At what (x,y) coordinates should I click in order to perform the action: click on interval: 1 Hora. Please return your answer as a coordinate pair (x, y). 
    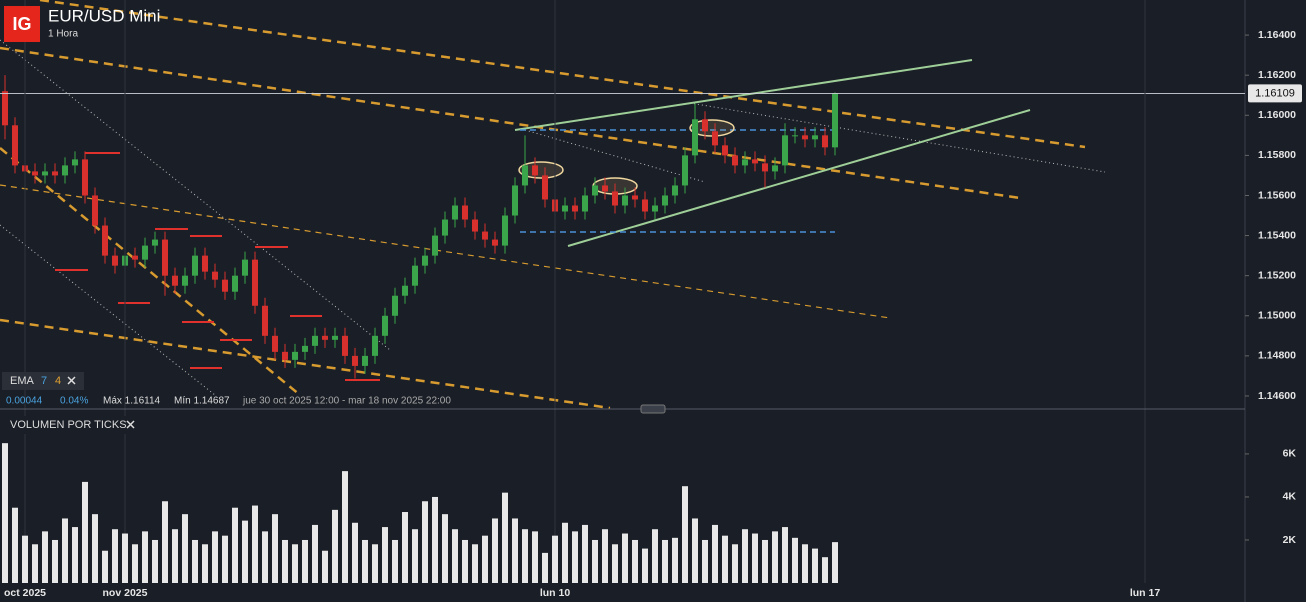
    Looking at the image, I should click on (63, 34).